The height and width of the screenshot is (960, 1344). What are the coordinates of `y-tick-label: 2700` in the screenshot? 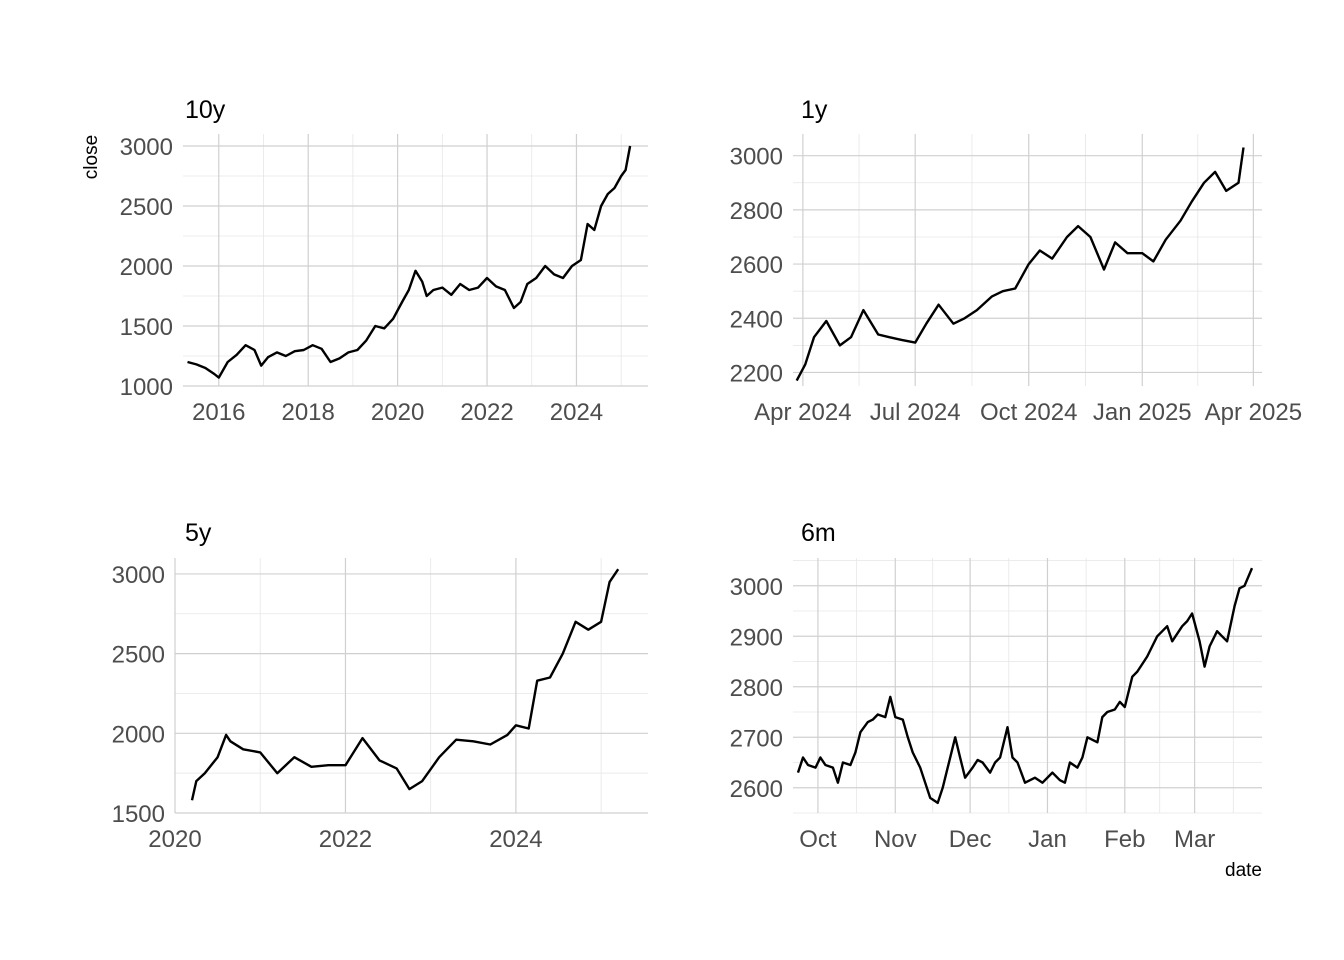 It's located at (756, 738).